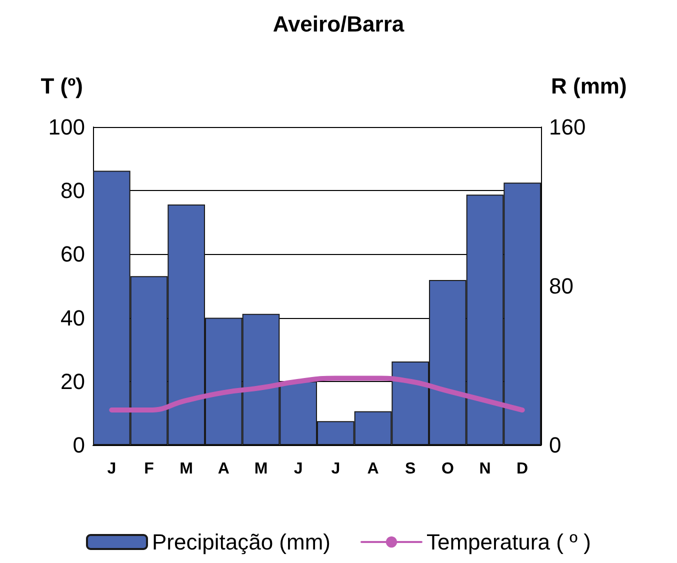 The width and height of the screenshot is (677, 563). I want to click on y-tick-label: 60, so click(72, 254).